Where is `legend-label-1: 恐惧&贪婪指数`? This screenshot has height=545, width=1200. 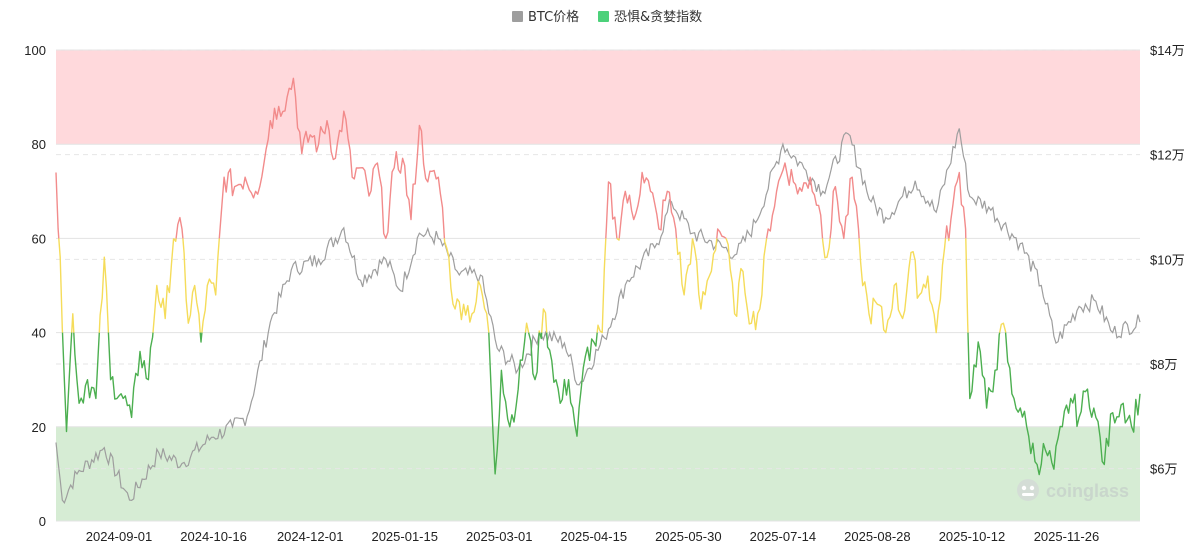 legend-label-1: 恐惧&贪婪指数 is located at coordinates (658, 17).